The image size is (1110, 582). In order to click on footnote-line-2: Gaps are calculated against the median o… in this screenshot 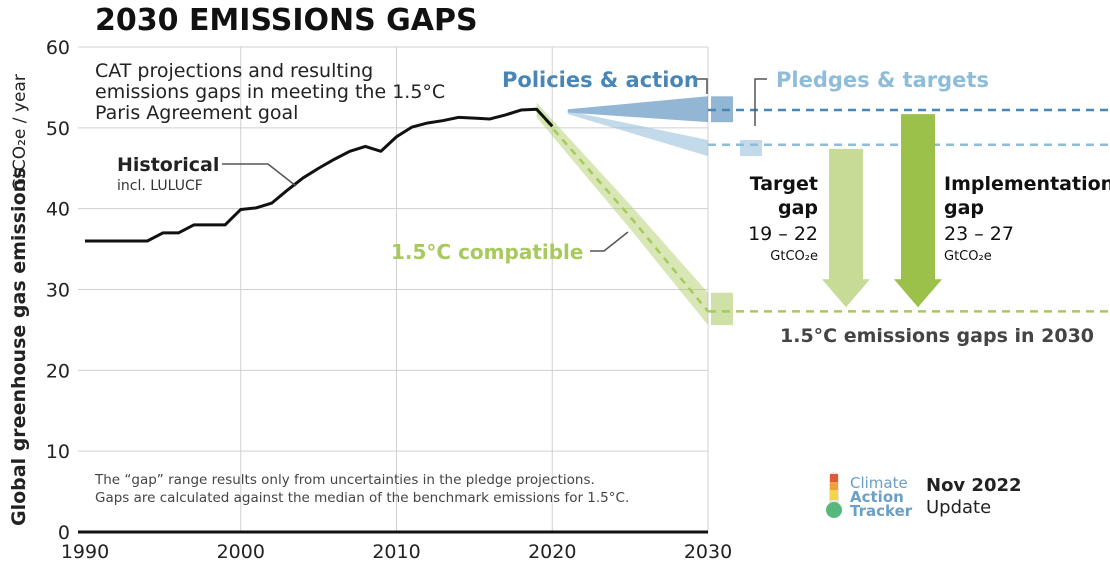, I will do `click(362, 498)`.